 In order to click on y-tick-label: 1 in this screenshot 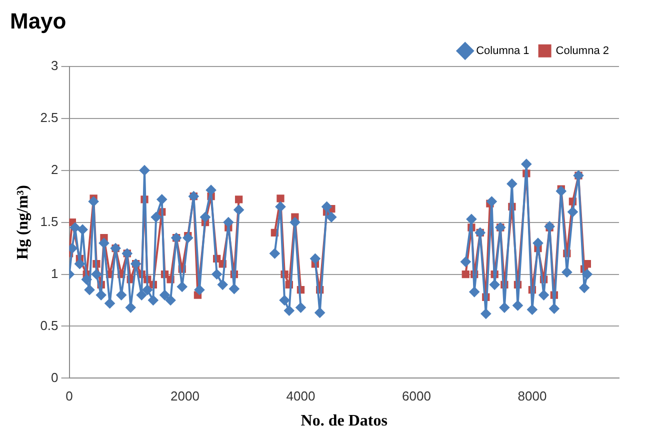, I will do `click(54, 273)`.